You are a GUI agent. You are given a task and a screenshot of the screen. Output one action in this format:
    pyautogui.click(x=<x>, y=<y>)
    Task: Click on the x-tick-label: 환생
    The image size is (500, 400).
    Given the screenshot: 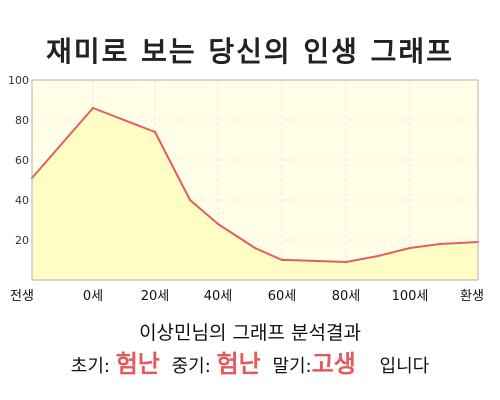 What is the action you would take?
    pyautogui.click(x=472, y=296)
    